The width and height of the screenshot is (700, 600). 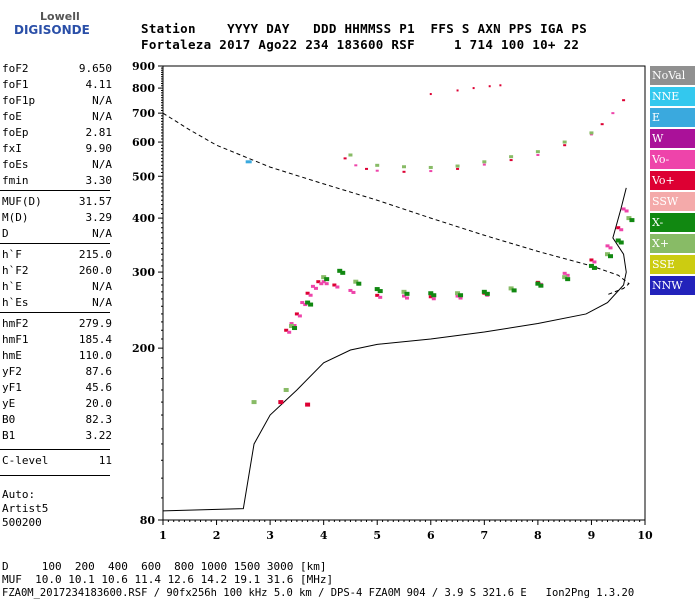 I want to click on param-value: 20.0, so click(x=99, y=403).